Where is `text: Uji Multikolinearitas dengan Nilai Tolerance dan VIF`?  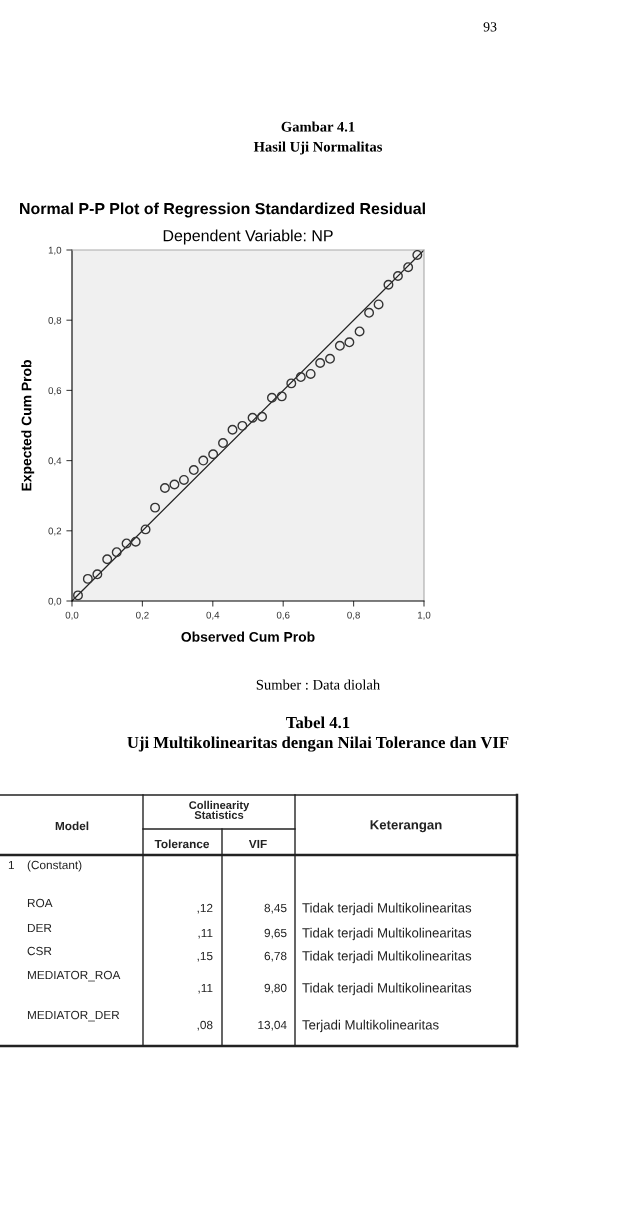
text: Uji Multikolinearitas dengan Nilai Tolerance dan VIF is located at coordinates (318, 744).